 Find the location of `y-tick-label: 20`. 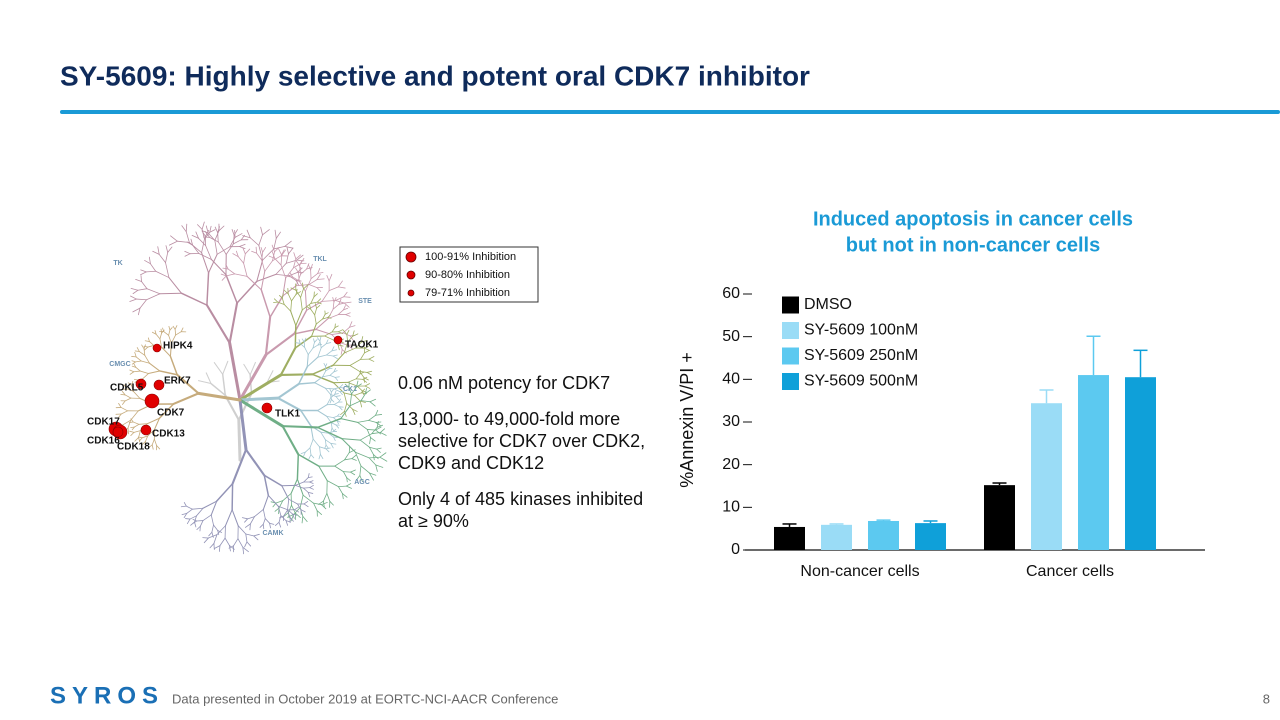

y-tick-label: 20 is located at coordinates (731, 464).